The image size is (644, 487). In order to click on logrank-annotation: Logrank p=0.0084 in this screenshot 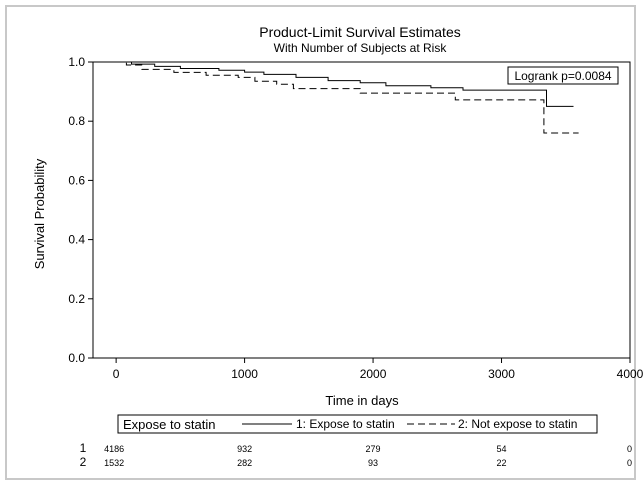, I will do `click(562, 76)`.